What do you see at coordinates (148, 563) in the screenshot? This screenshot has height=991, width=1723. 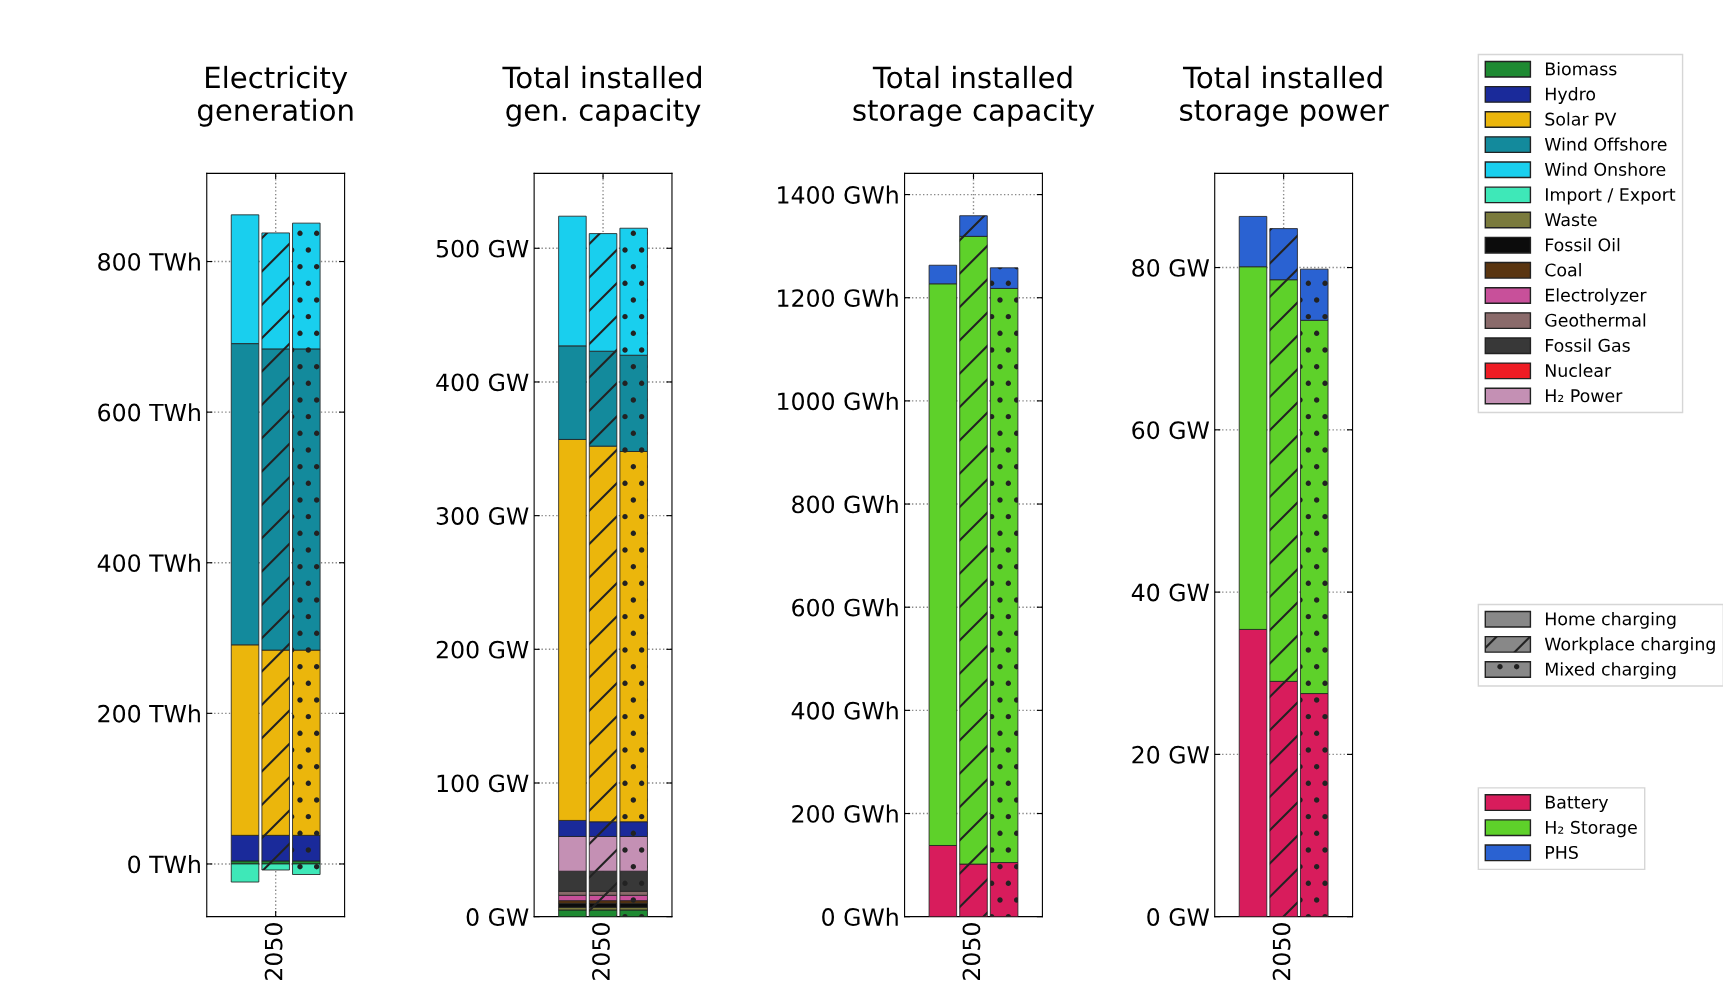 I see `y-tick-label: 400 TWh` at bounding box center [148, 563].